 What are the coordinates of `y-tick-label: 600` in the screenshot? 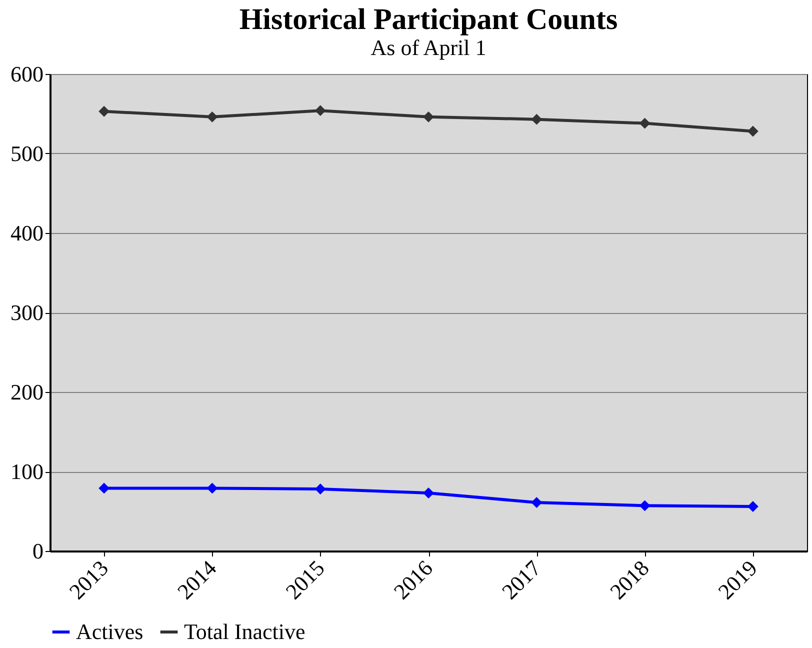 It's located at (27, 74).